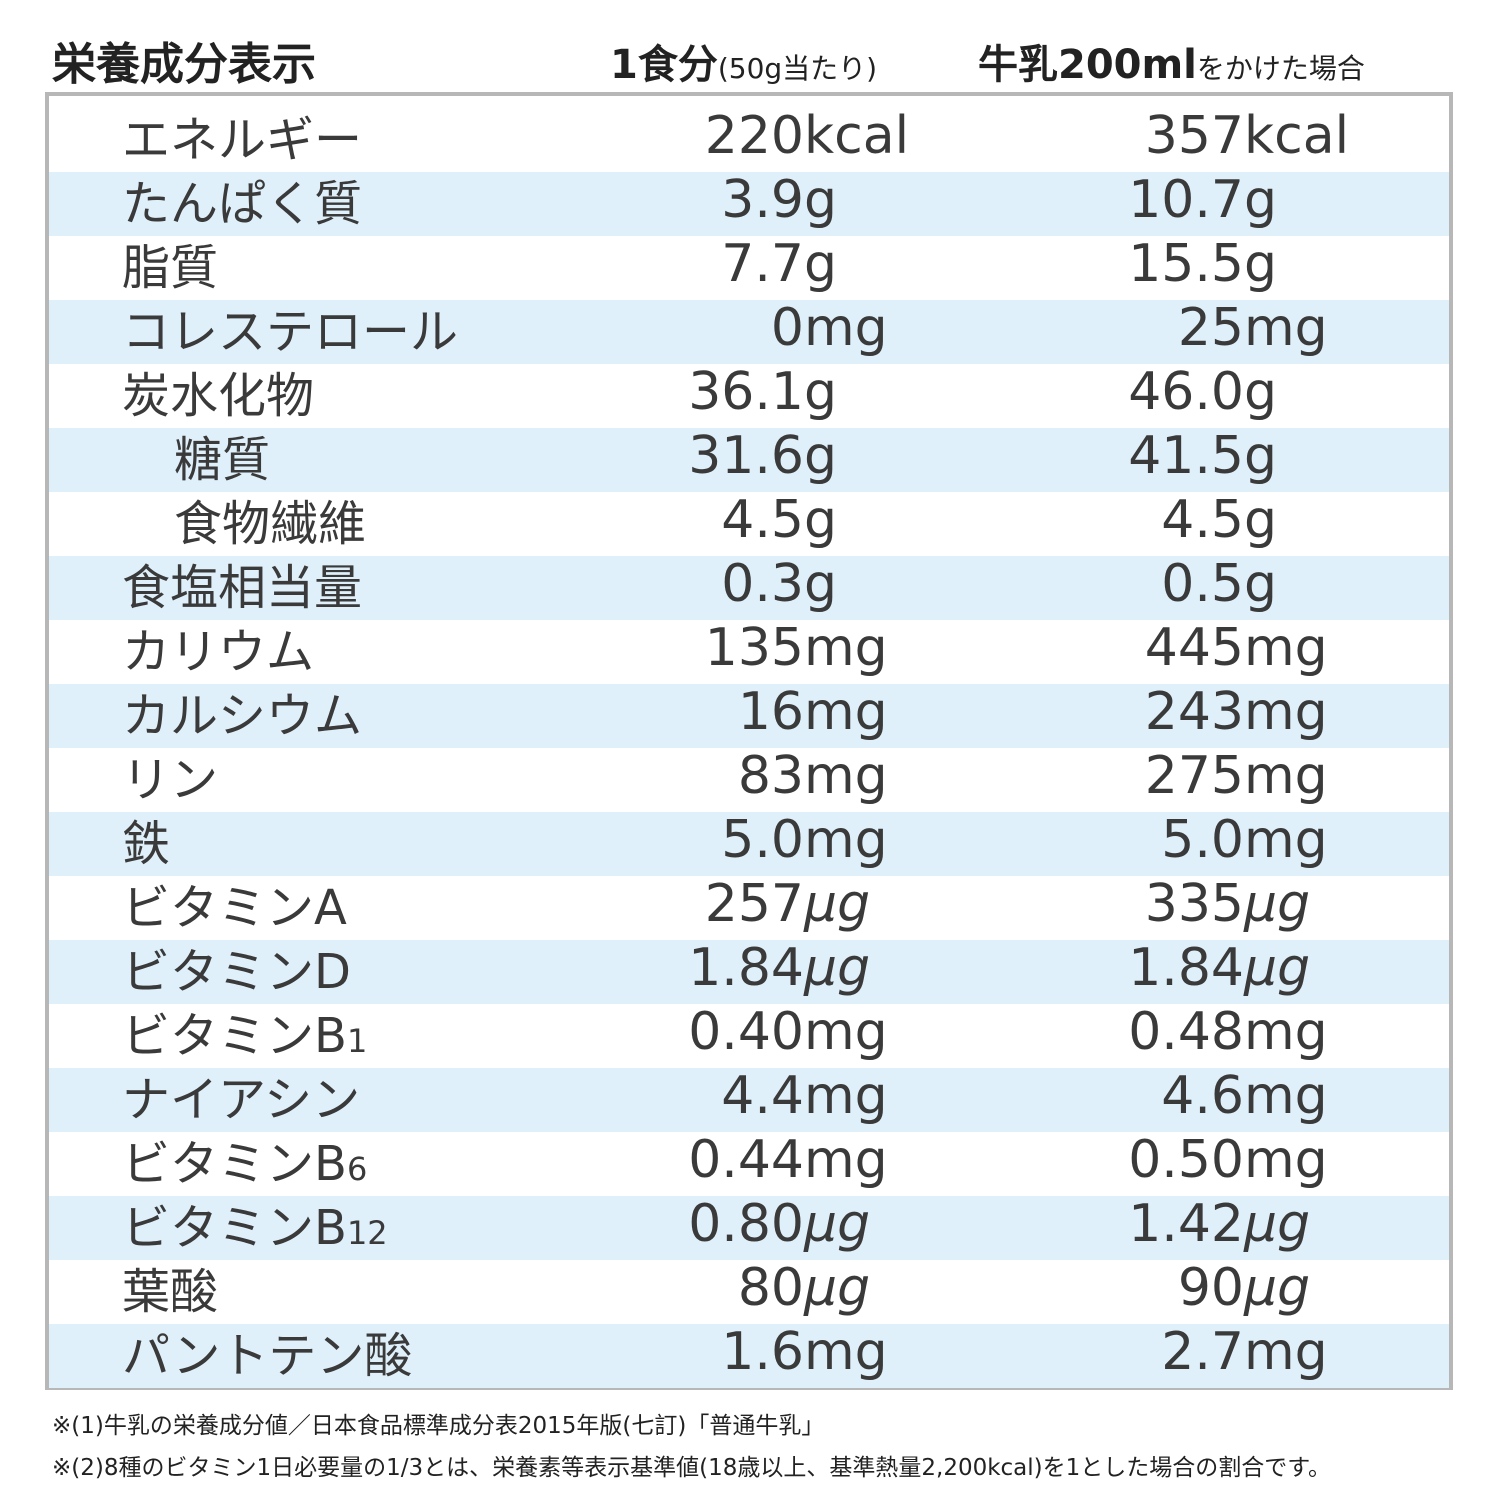 This screenshot has width=1500, height=1500. What do you see at coordinates (1186, 264) in the screenshot?
I see `value-number: 15.5` at bounding box center [1186, 264].